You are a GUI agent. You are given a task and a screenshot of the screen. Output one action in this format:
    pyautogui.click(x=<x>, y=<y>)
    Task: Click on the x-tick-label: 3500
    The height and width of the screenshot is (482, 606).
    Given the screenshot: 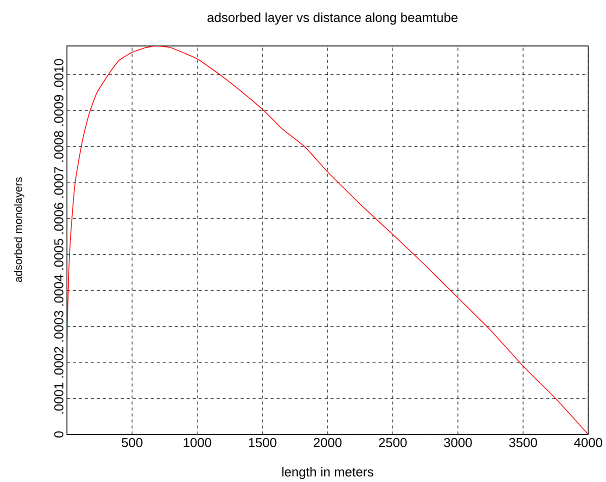 What is the action you would take?
    pyautogui.click(x=523, y=442)
    